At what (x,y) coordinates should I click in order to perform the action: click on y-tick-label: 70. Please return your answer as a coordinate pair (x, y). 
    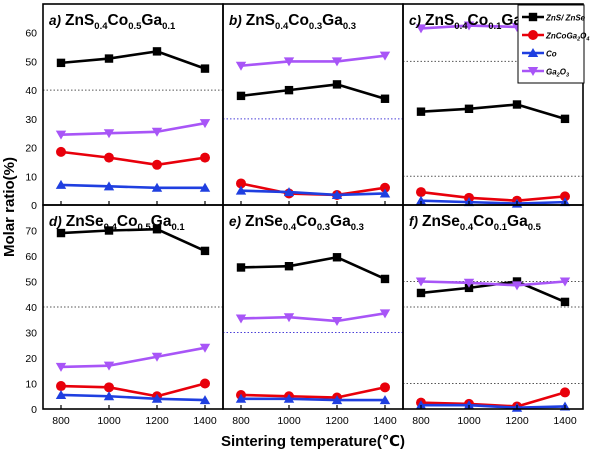
    Looking at the image, I should click on (31, 232).